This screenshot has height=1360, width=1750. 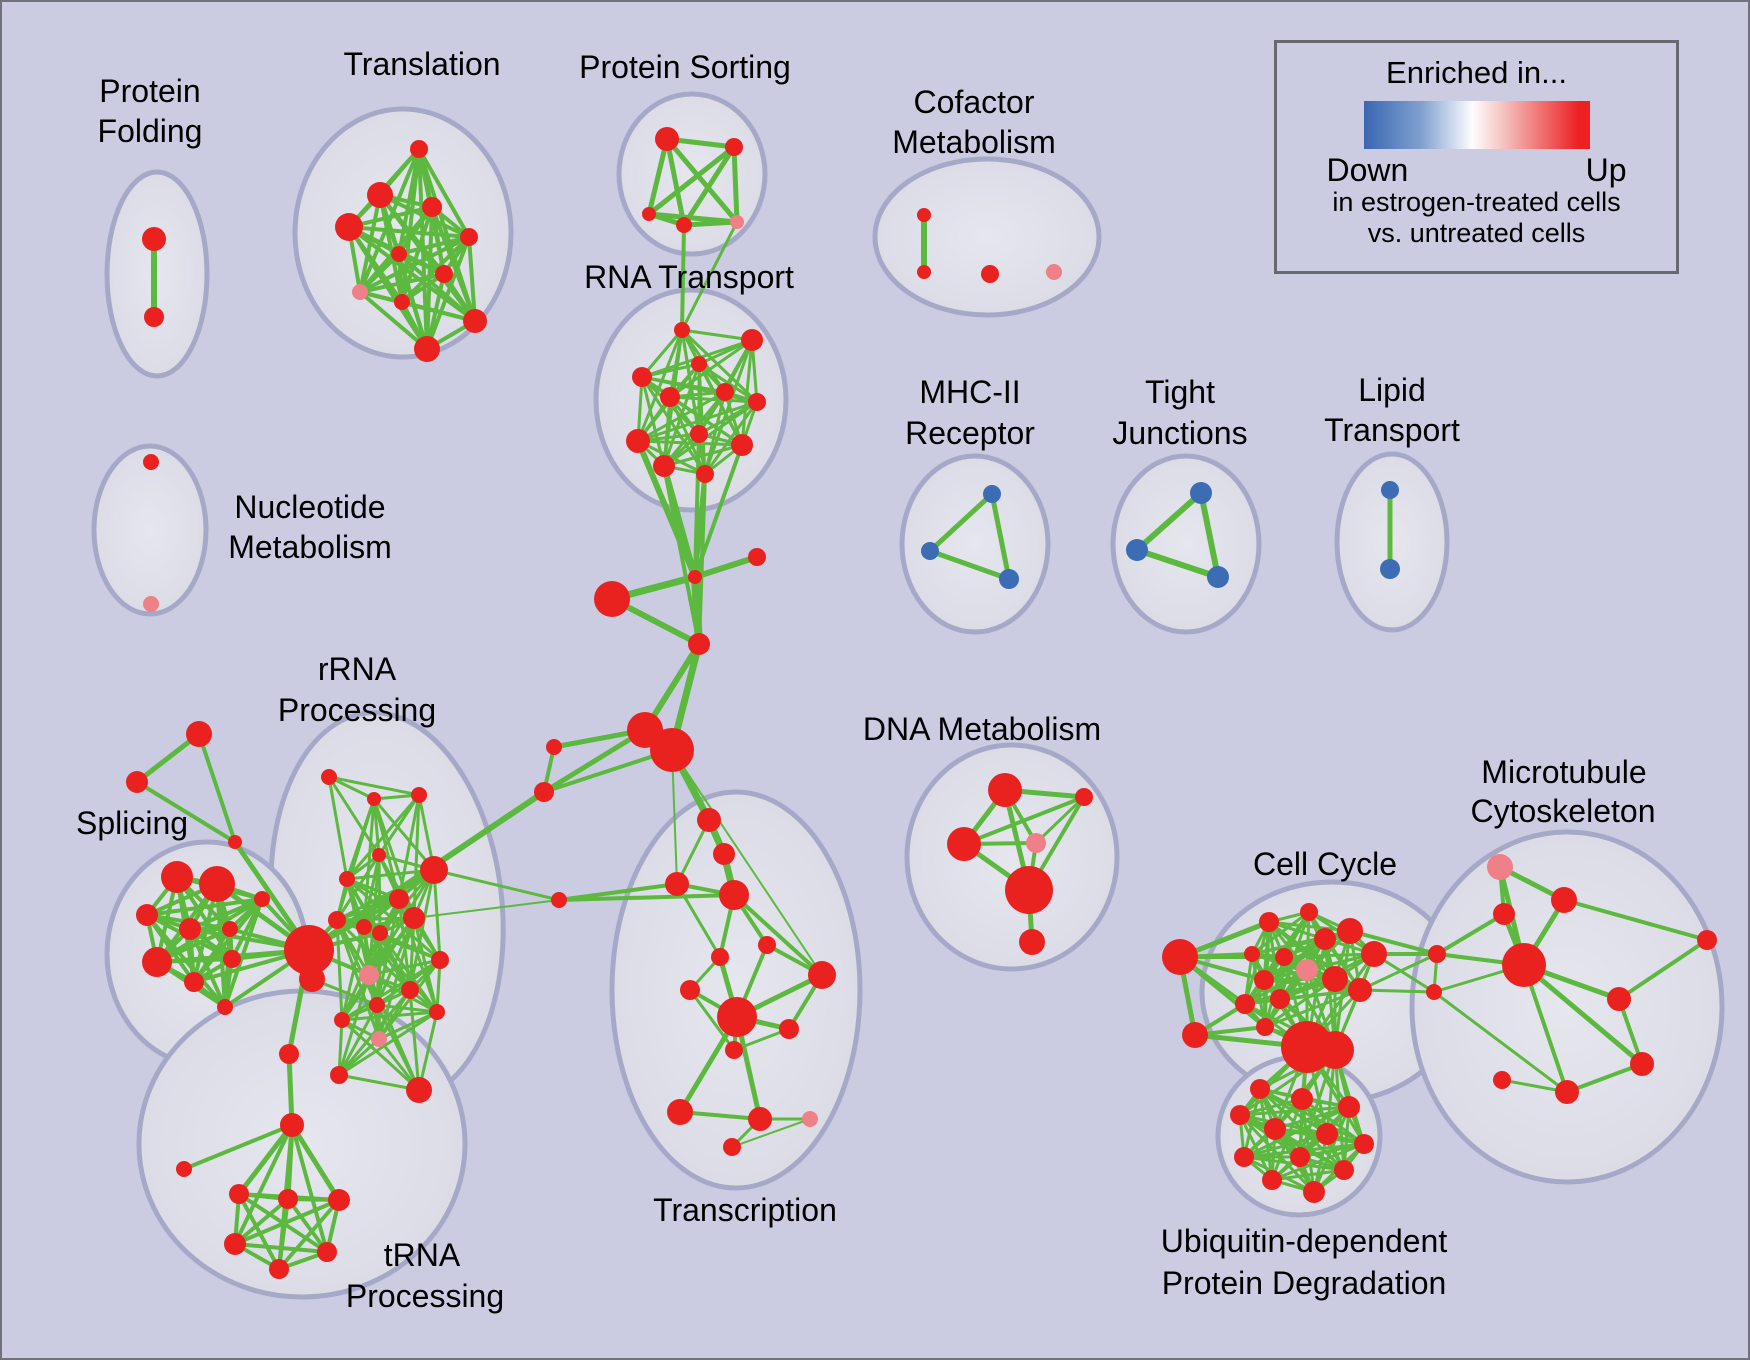 What do you see at coordinates (1314, 1192) in the screenshot?
I see `node-u11` at bounding box center [1314, 1192].